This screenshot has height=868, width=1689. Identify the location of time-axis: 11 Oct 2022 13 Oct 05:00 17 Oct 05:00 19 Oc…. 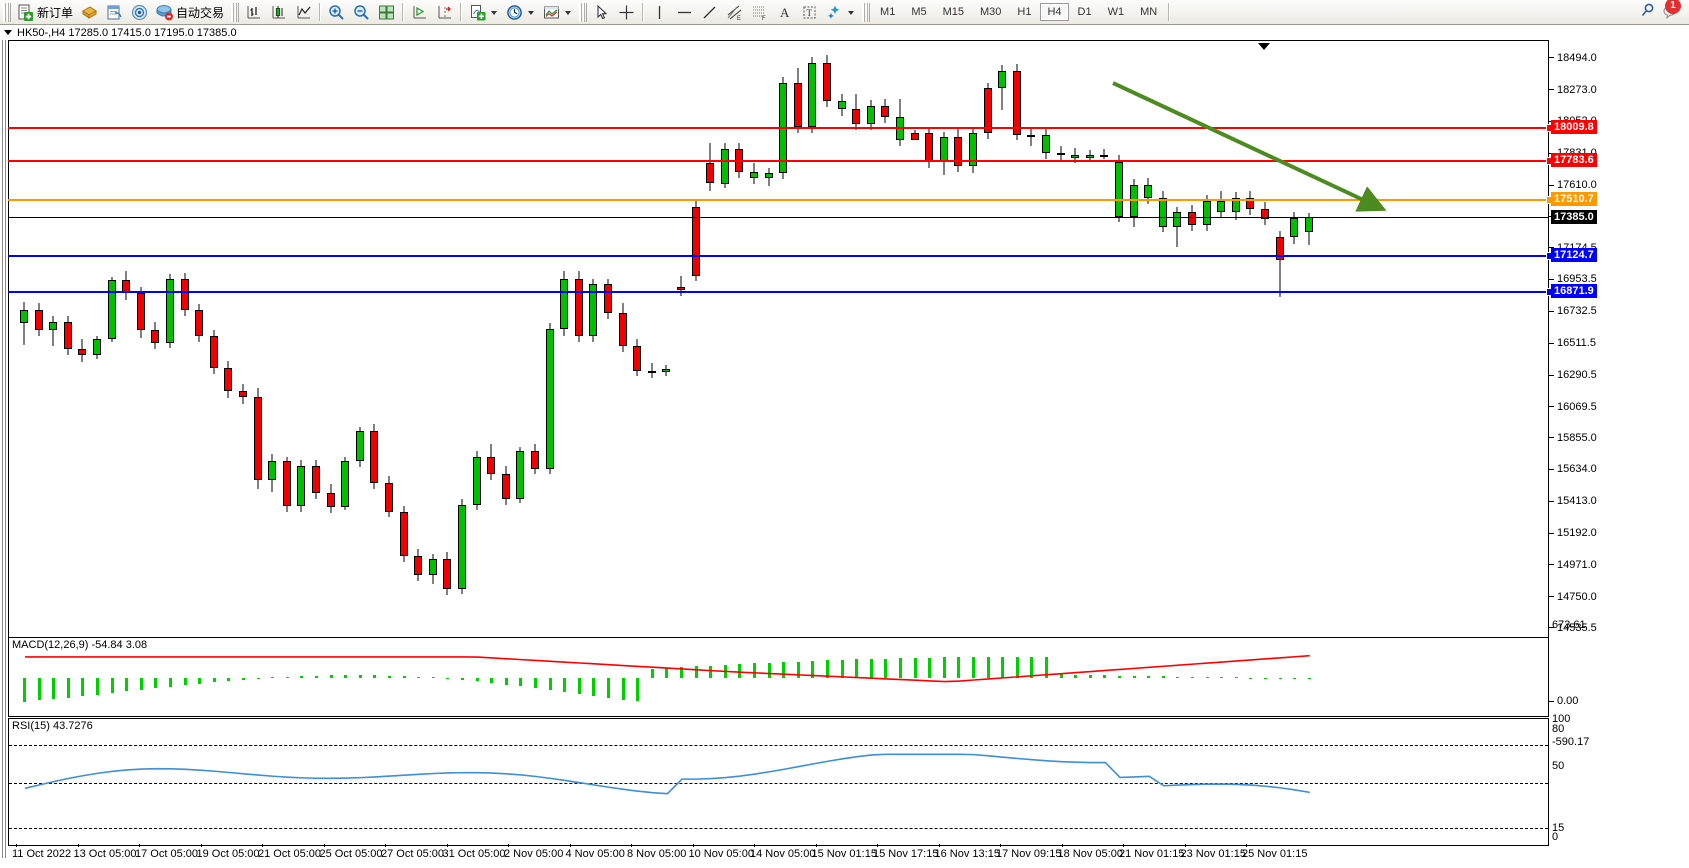
(778, 852).